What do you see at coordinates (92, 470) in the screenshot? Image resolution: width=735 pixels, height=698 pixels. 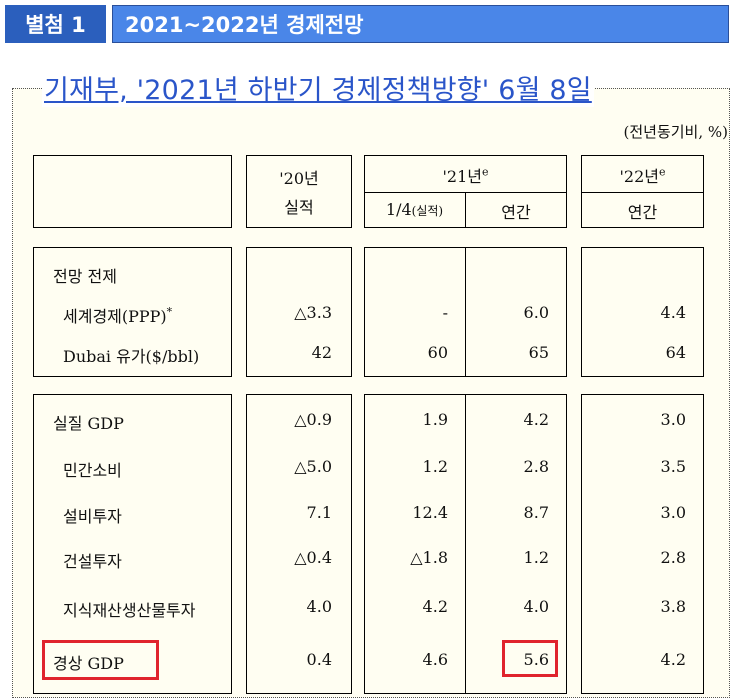 I see `row-label: 민간소비` at bounding box center [92, 470].